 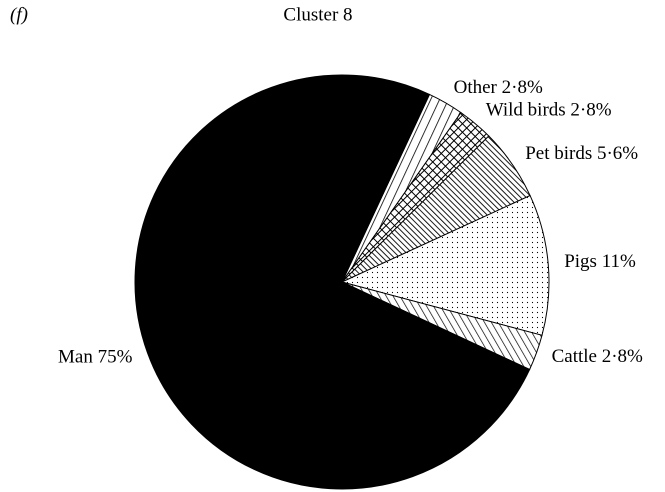 I want to click on slice-value-label: 75%, so click(x=115, y=357).